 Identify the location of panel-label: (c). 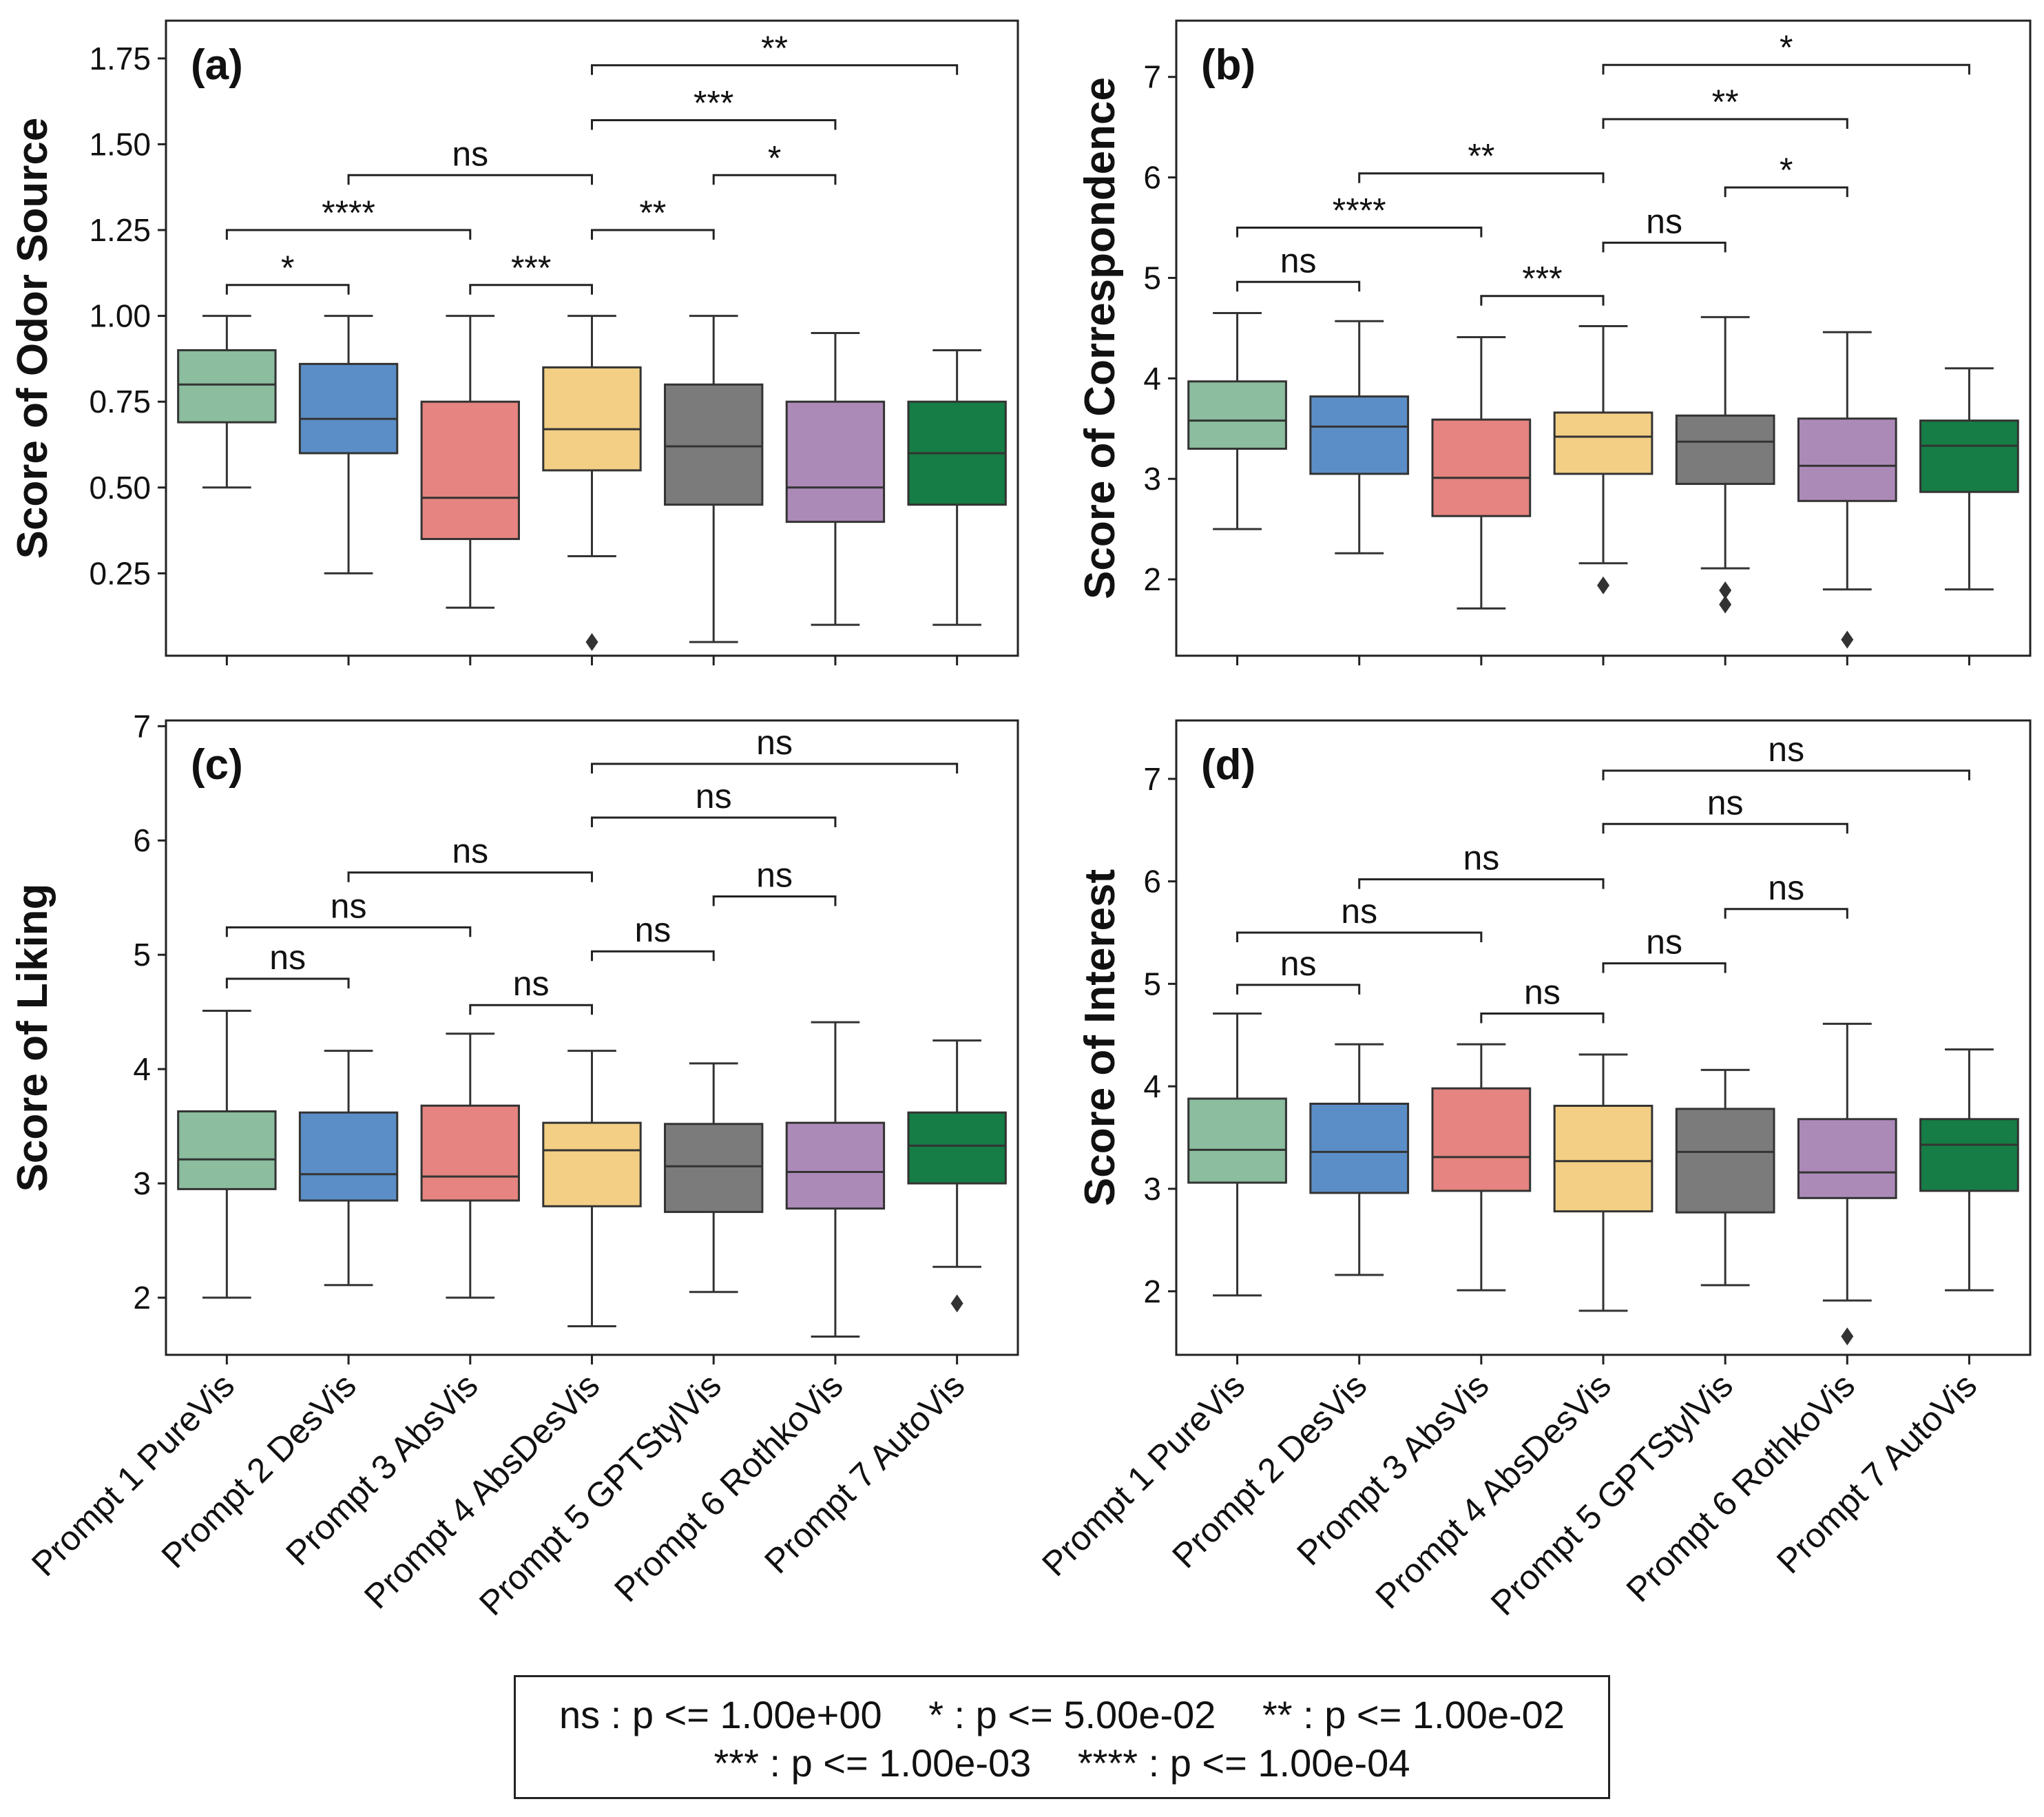
(217, 765).